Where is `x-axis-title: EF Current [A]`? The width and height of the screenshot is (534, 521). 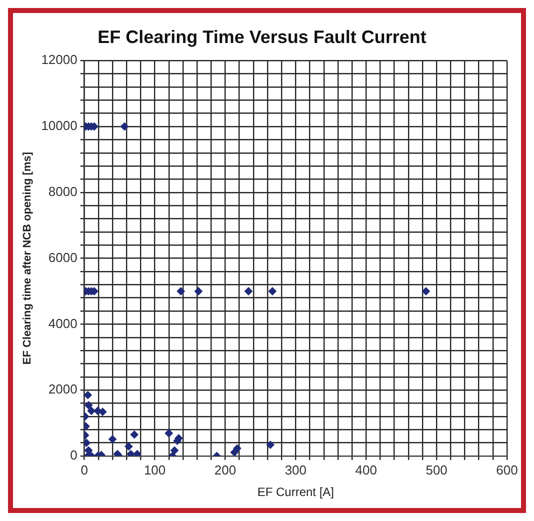
x-axis-title: EF Current [A] is located at coordinates (295, 492).